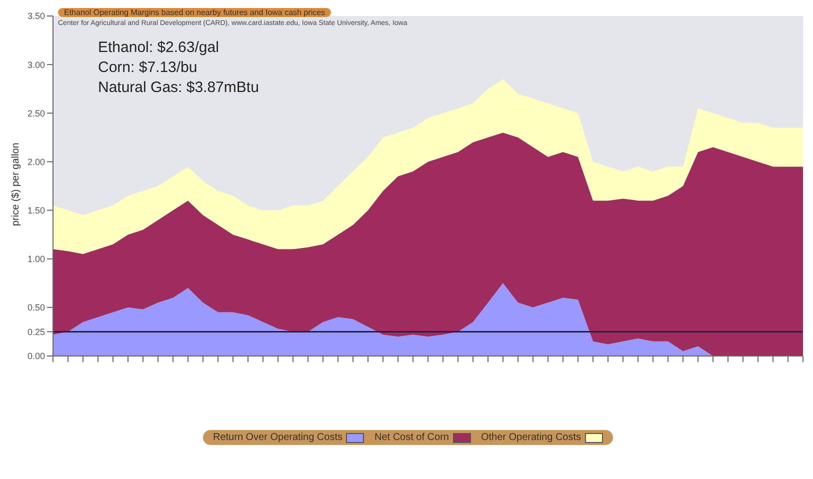 Image resolution: width=813 pixels, height=479 pixels. Describe the element at coordinates (36, 113) in the screenshot. I see `y-tick-label: 2.50` at that location.